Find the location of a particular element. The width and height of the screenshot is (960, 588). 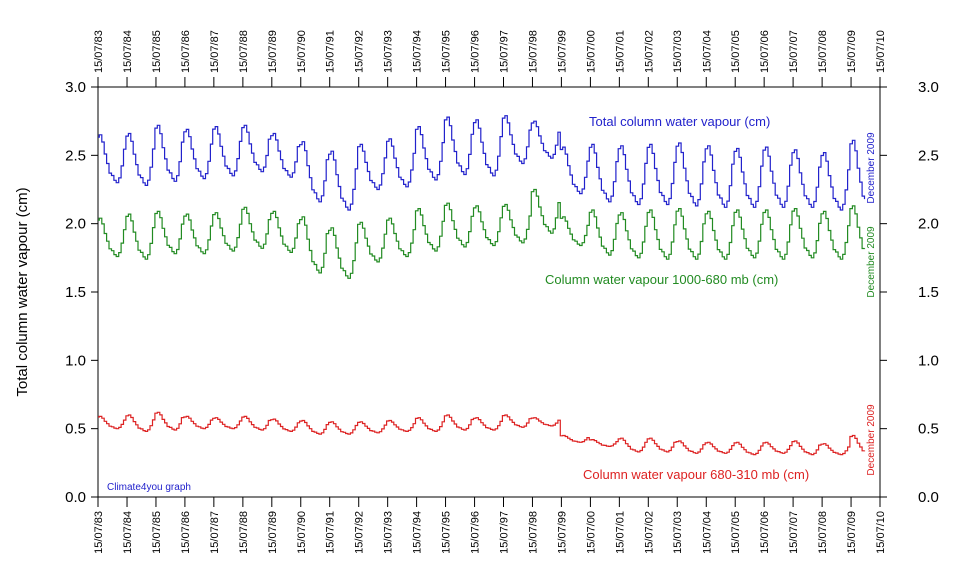

y-tick-label-left: 1.5 is located at coordinates (75, 292).